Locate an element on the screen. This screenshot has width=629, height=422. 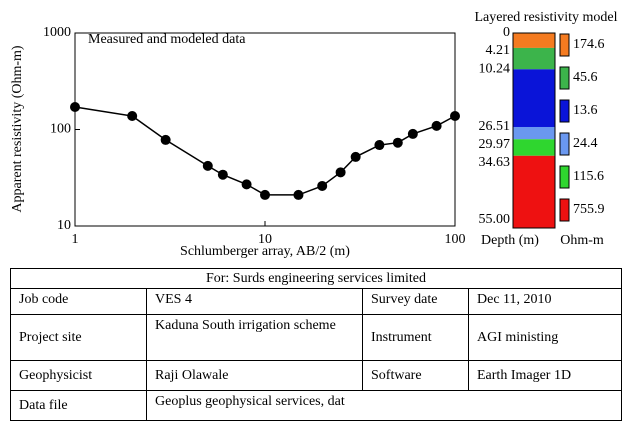
legend-label: 115.6 is located at coordinates (588, 176).